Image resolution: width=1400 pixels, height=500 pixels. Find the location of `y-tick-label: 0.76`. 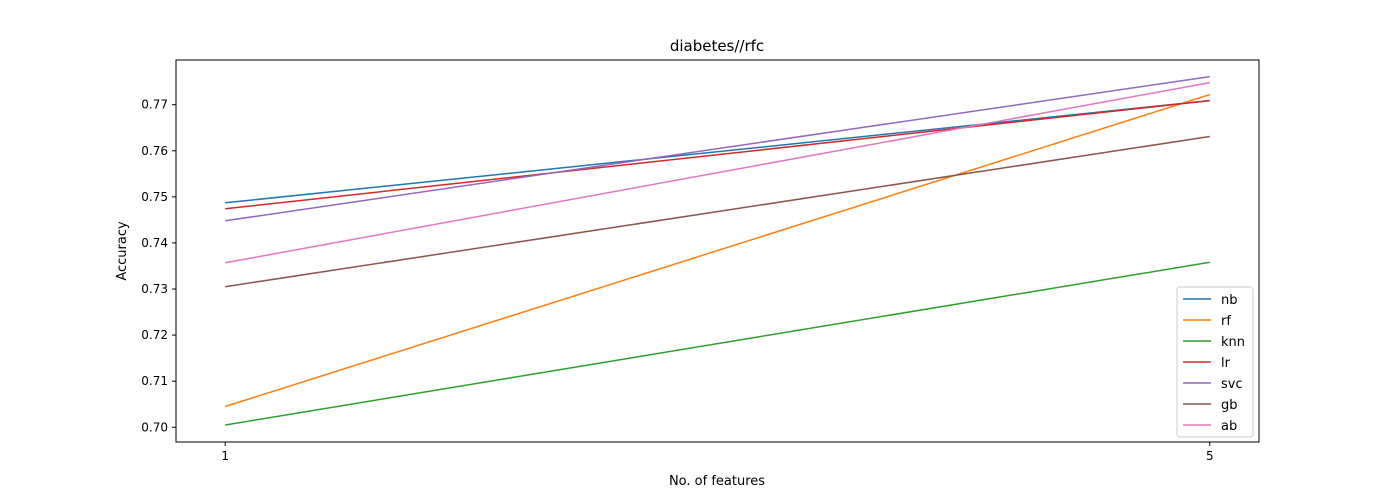

y-tick-label: 0.76 is located at coordinates (154, 151).